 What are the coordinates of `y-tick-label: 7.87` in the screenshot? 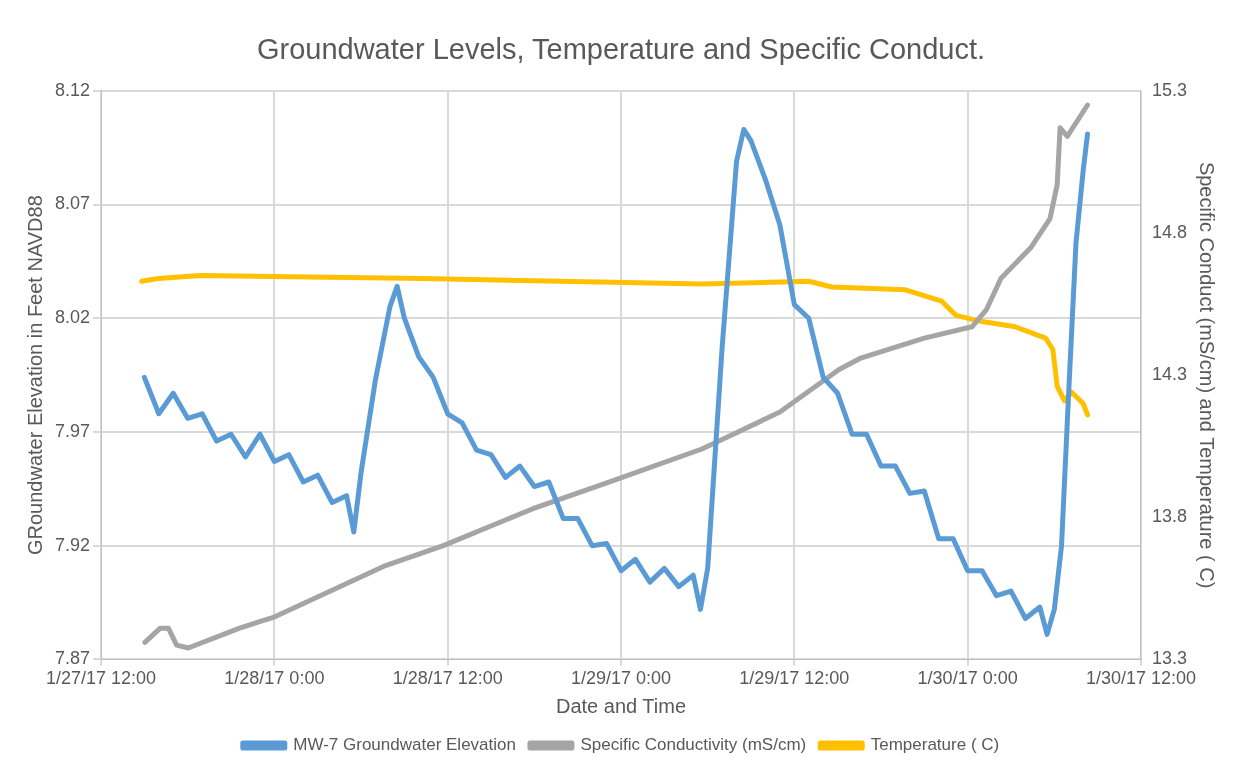 It's located at (72, 658).